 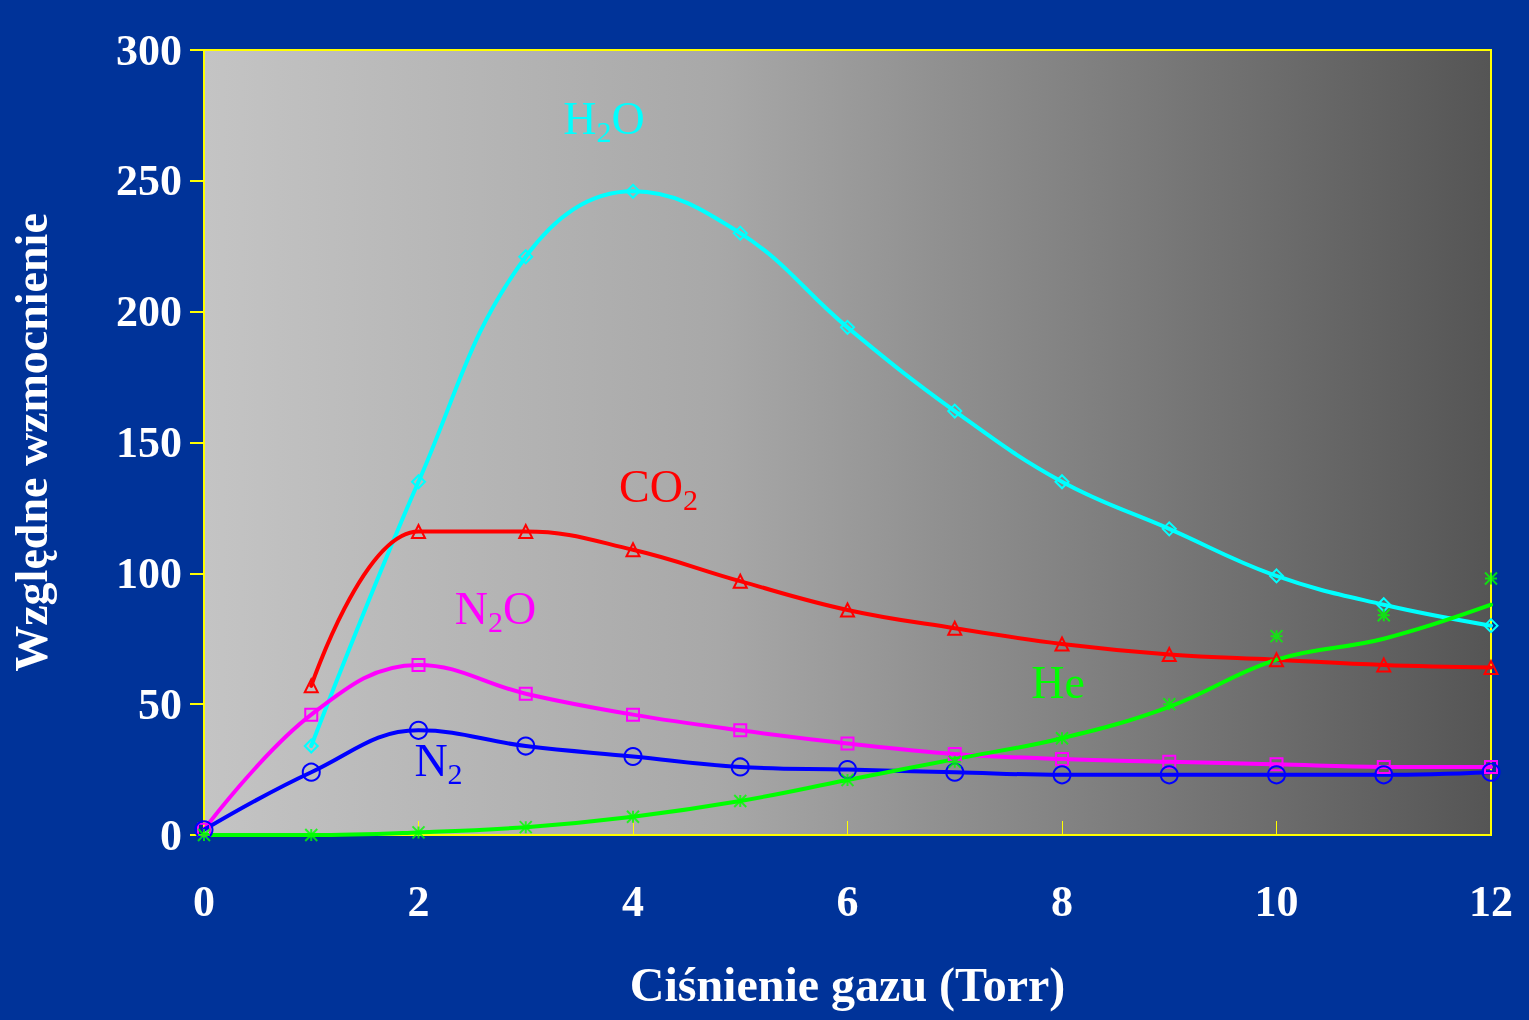 I want to click on y-tick-label: 50, so click(x=160, y=704).